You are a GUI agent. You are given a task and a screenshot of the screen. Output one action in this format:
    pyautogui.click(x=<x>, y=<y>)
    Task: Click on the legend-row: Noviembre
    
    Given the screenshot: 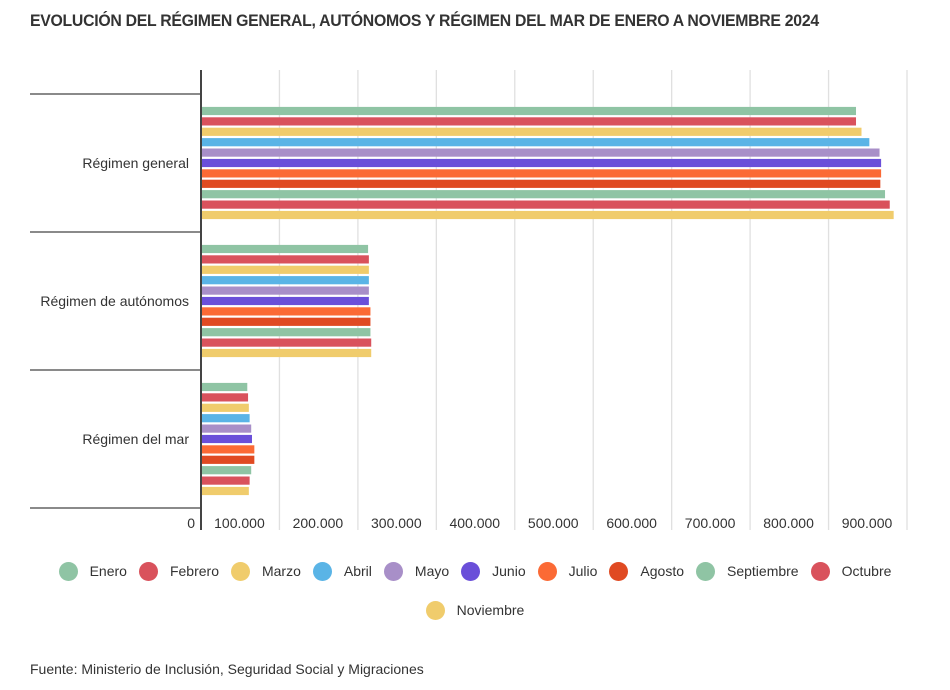 What is the action you would take?
    pyautogui.click(x=475, y=610)
    